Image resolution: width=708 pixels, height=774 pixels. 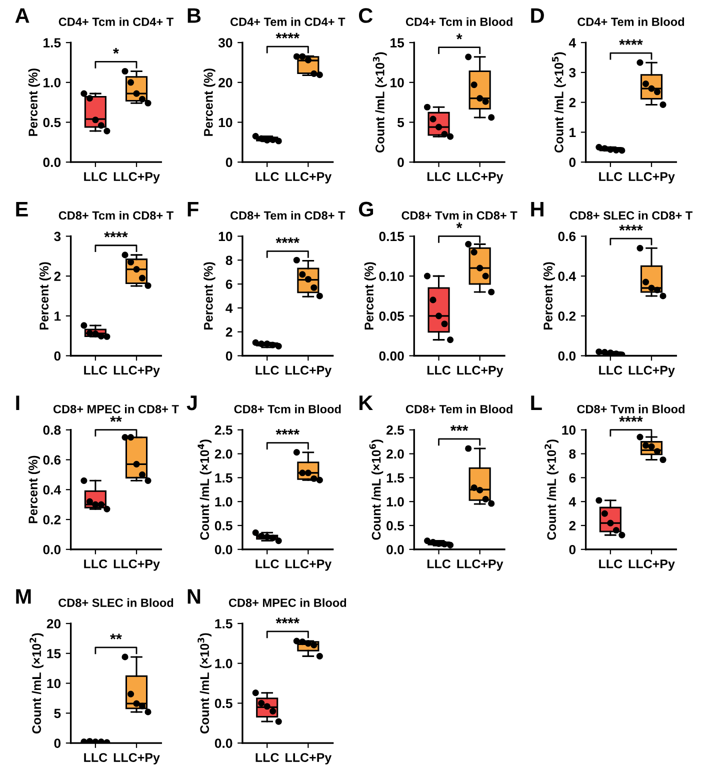 I want to click on y-axis-title: Count /mL (×10$^{5}$), so click(x=559, y=102).